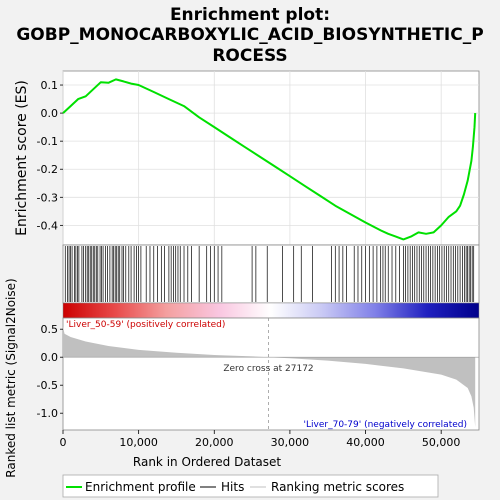 The image size is (500, 500). What do you see at coordinates (441, 442) in the screenshot?
I see `x-tick-label: 50,000` at bounding box center [441, 442].